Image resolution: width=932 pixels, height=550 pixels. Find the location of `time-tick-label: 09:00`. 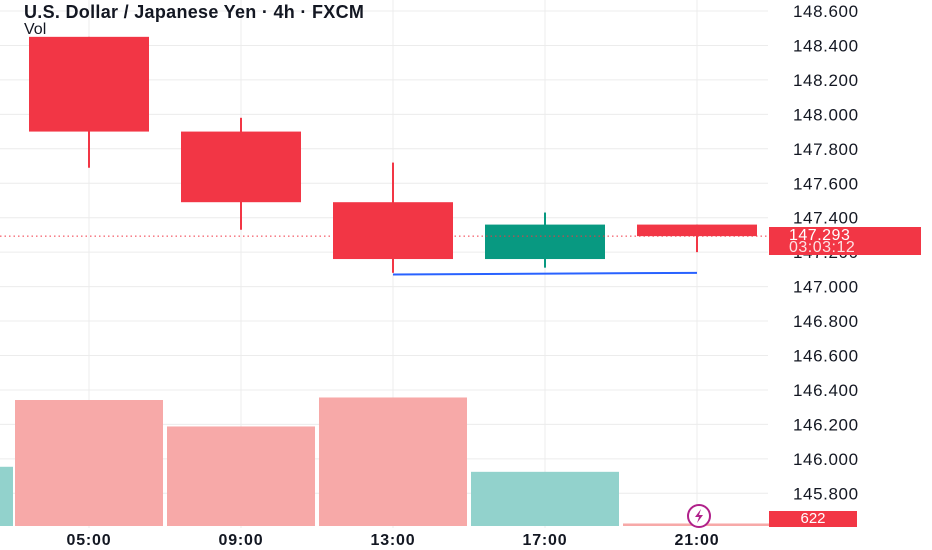

time-tick-label: 09:00 is located at coordinates (241, 540).